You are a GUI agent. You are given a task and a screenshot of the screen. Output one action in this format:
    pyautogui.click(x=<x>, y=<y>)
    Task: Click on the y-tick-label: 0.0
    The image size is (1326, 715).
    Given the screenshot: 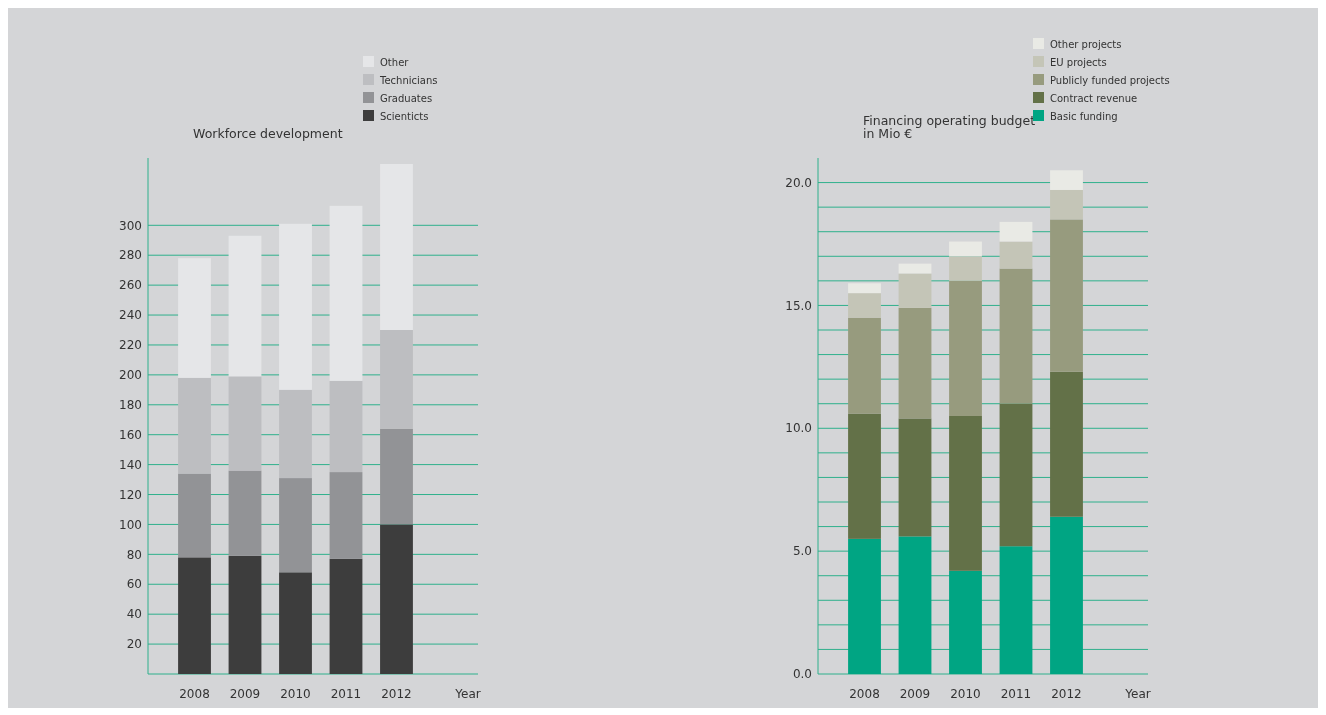 What is the action you would take?
    pyautogui.click(x=802, y=674)
    